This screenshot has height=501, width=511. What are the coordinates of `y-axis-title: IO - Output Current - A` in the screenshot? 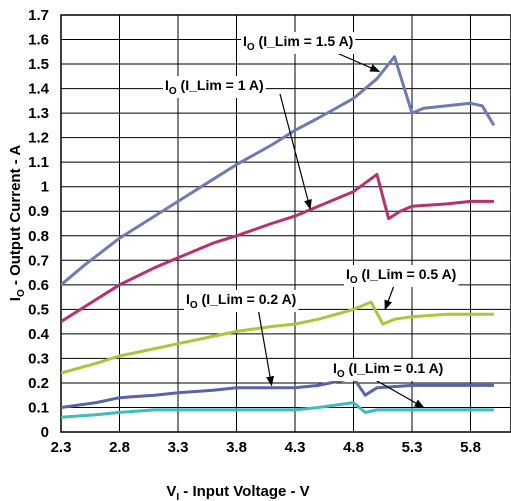 It's located at (17, 223).